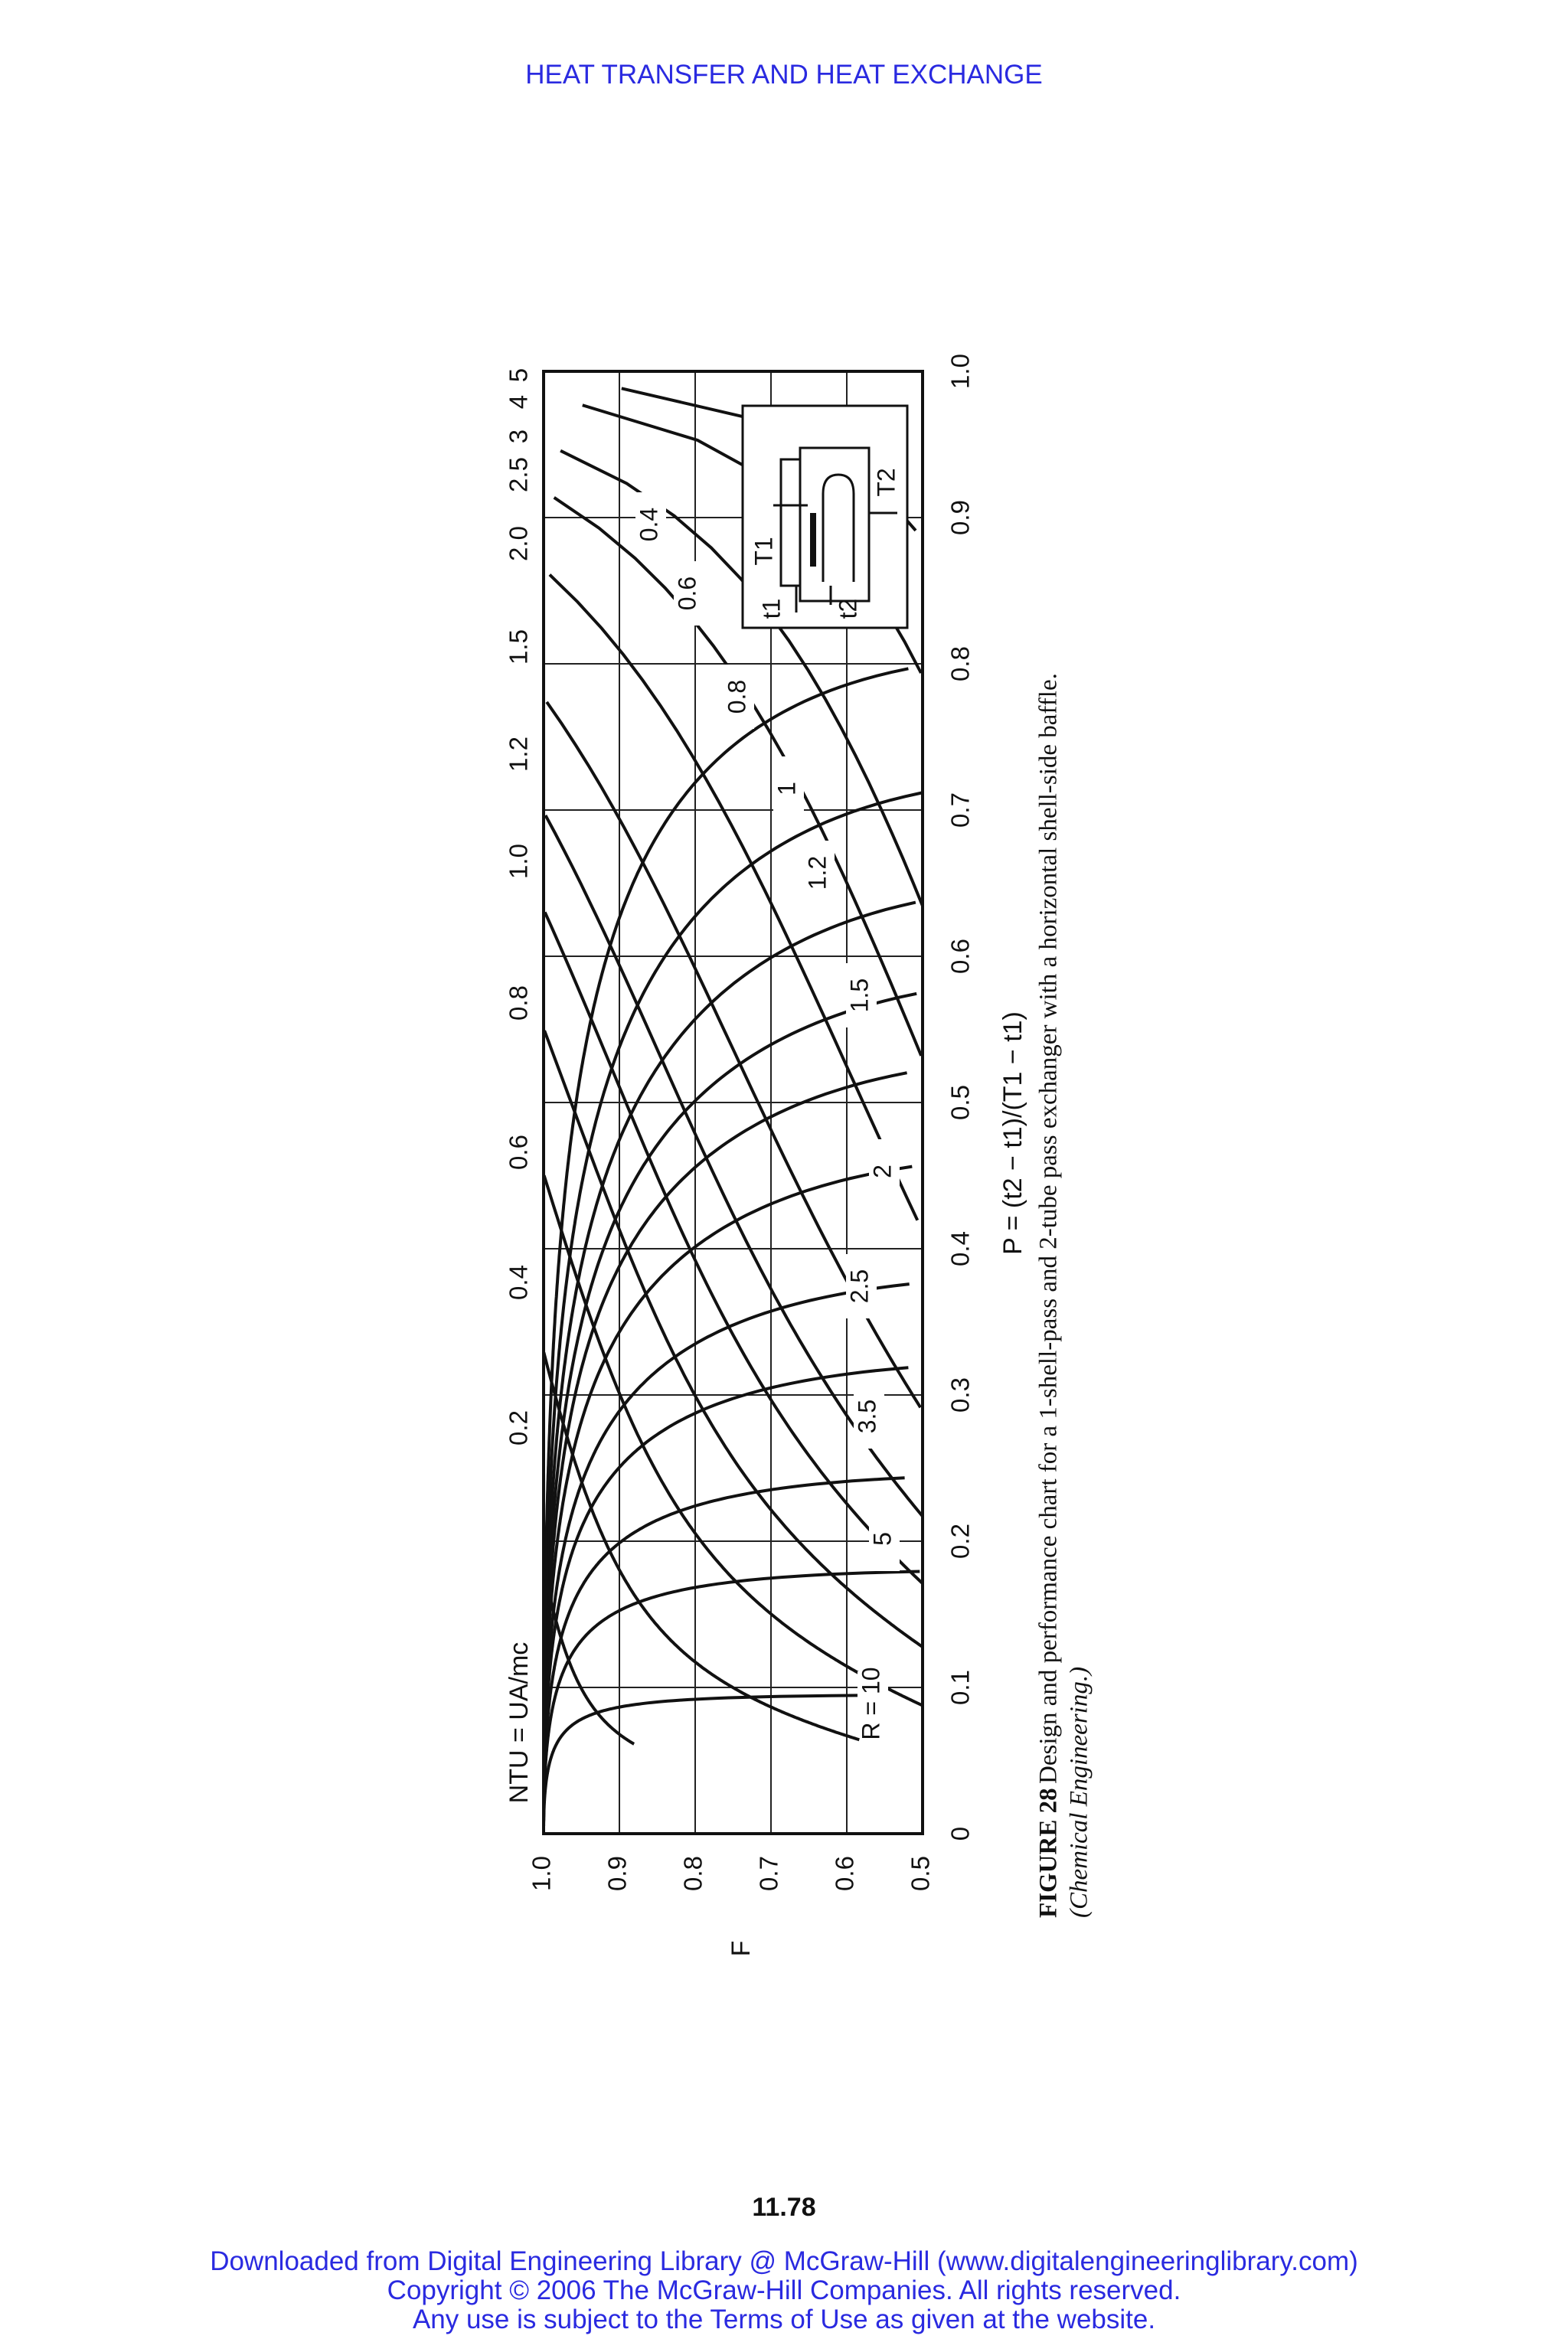  I want to click on ntu-tick-label: 0.4, so click(519, 1282).